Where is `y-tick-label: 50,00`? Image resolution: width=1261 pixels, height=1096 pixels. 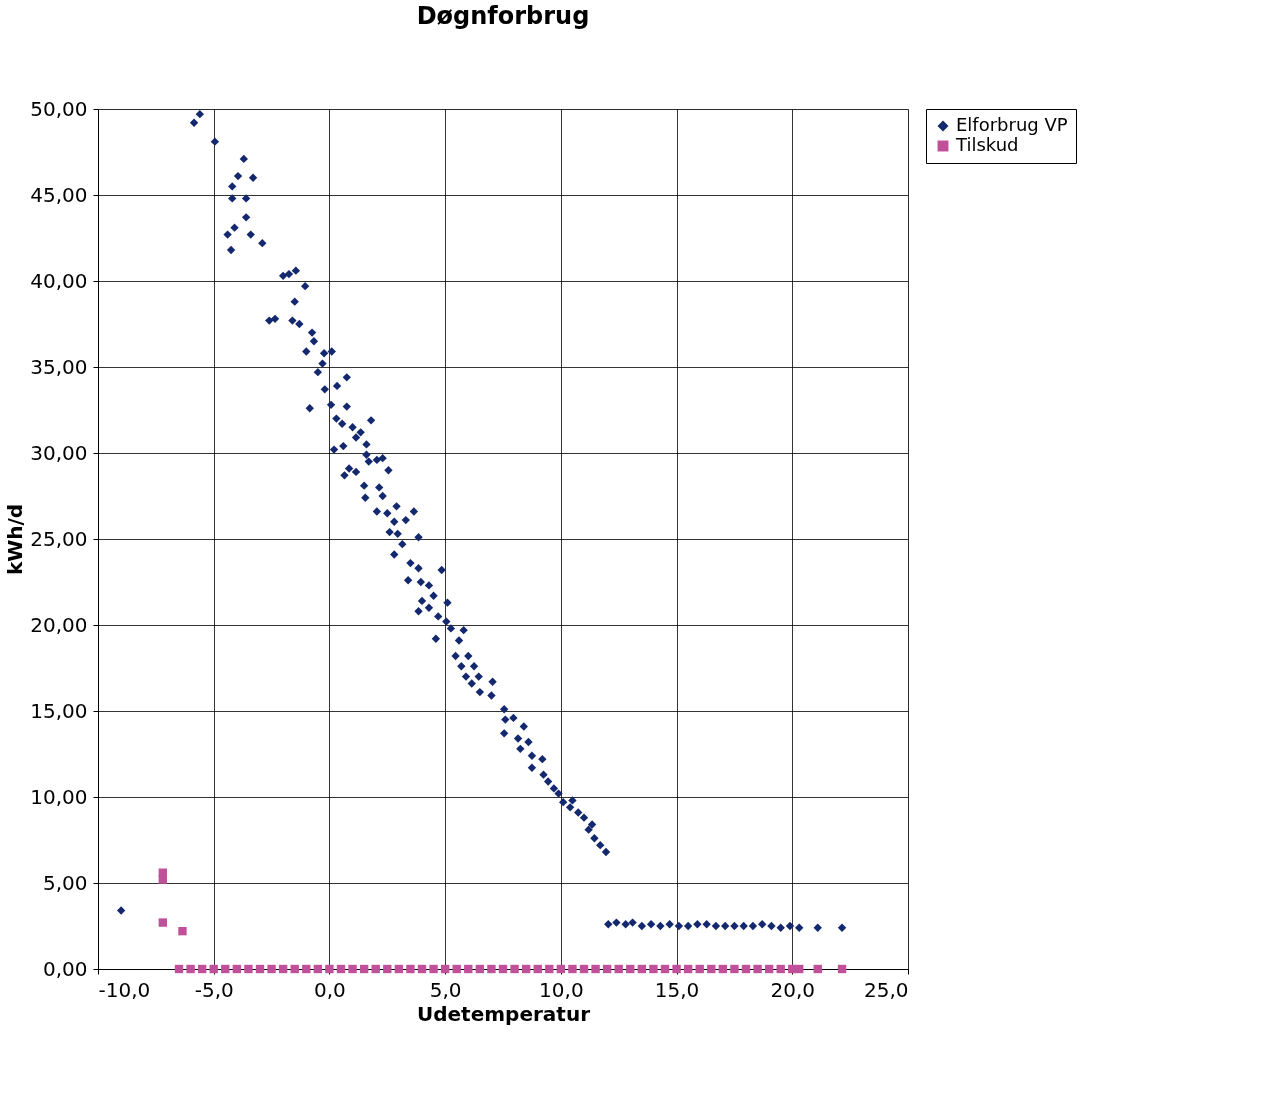
y-tick-label: 50,00 is located at coordinates (59, 108).